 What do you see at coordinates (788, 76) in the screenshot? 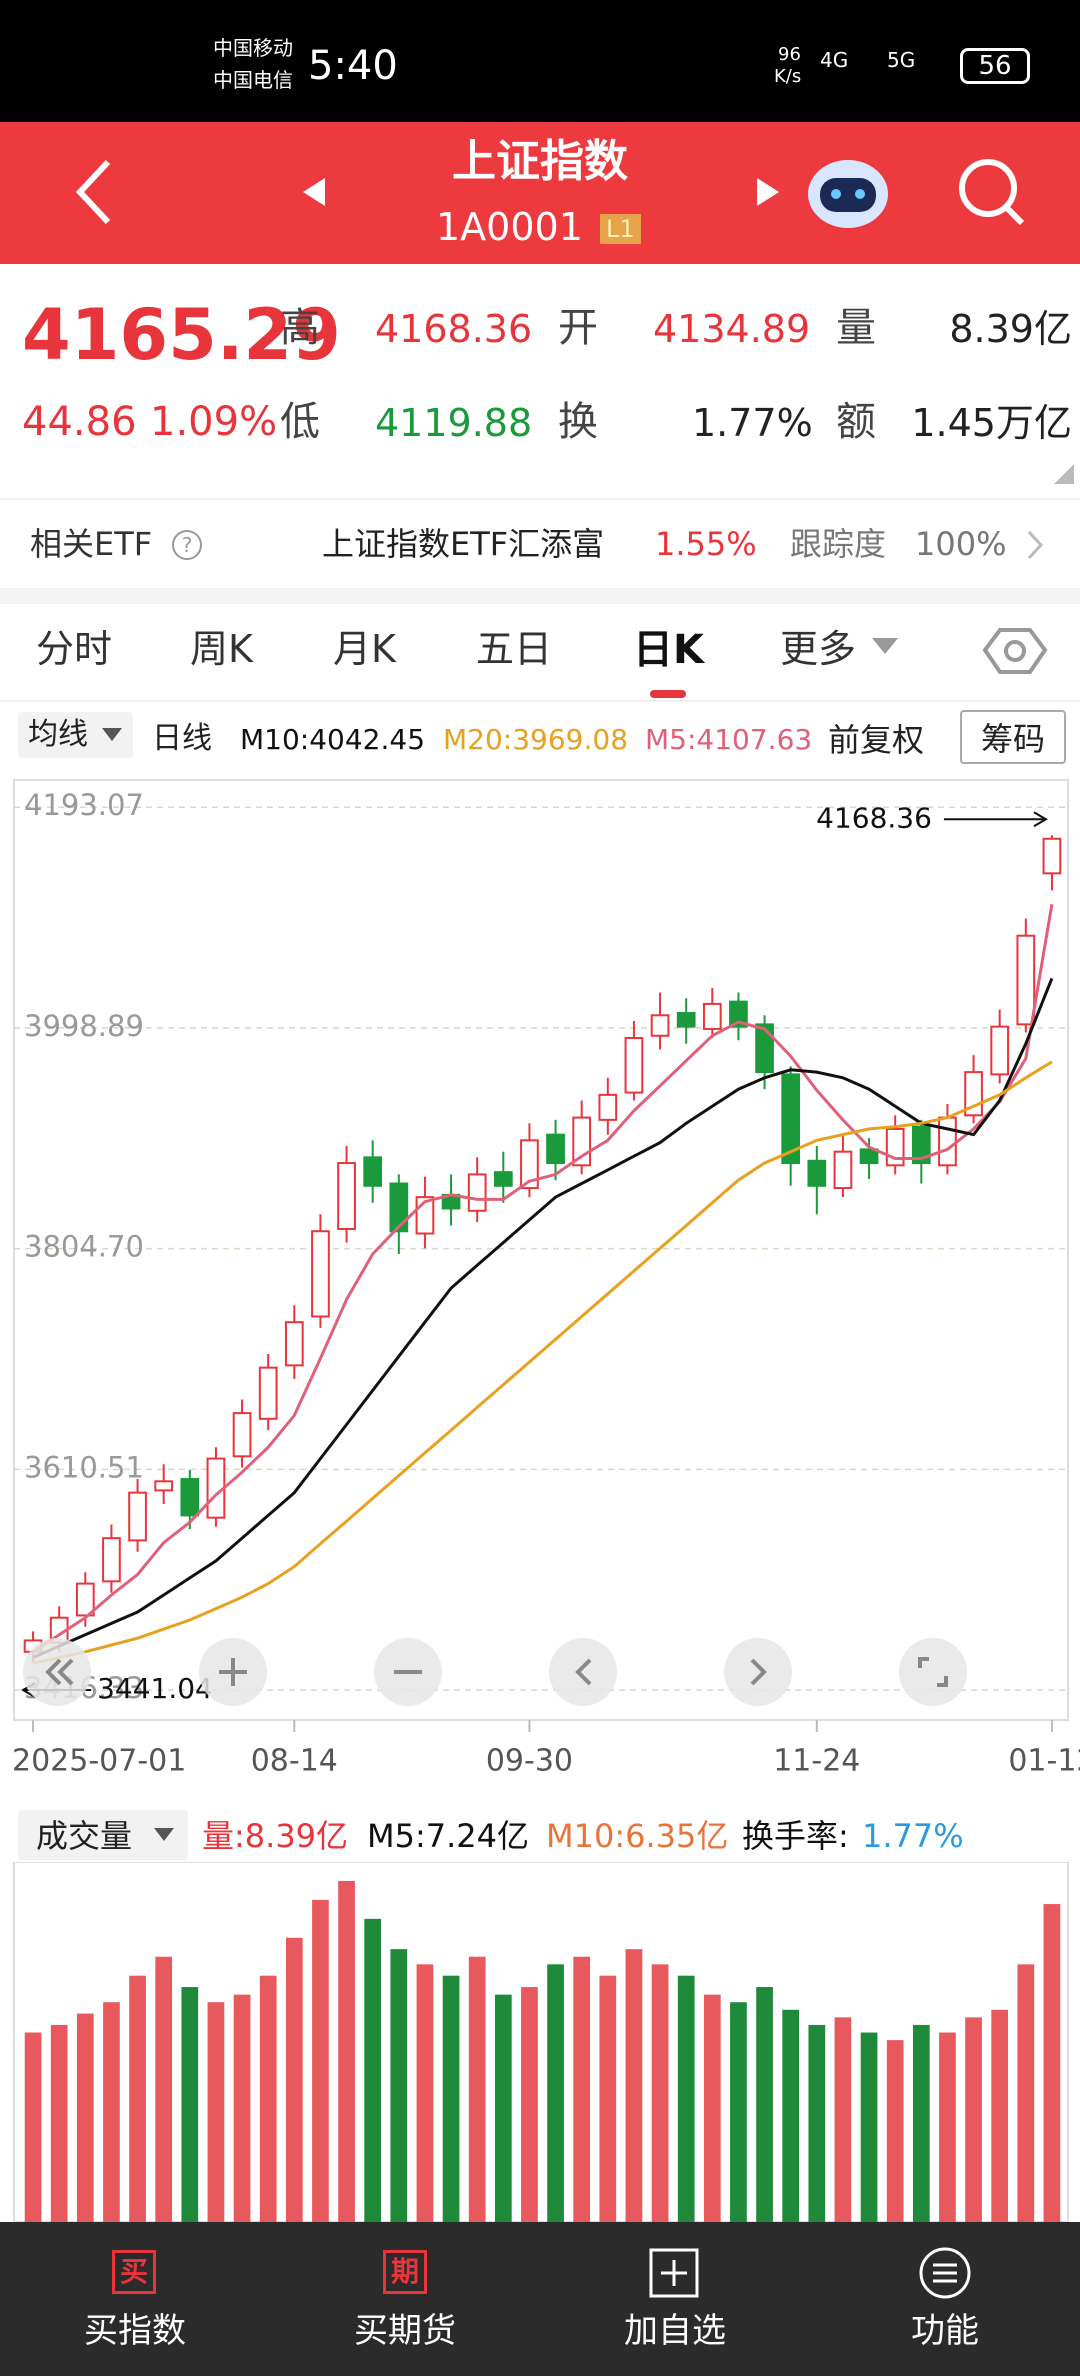
I see `net-speed-unit: K/s` at bounding box center [788, 76].